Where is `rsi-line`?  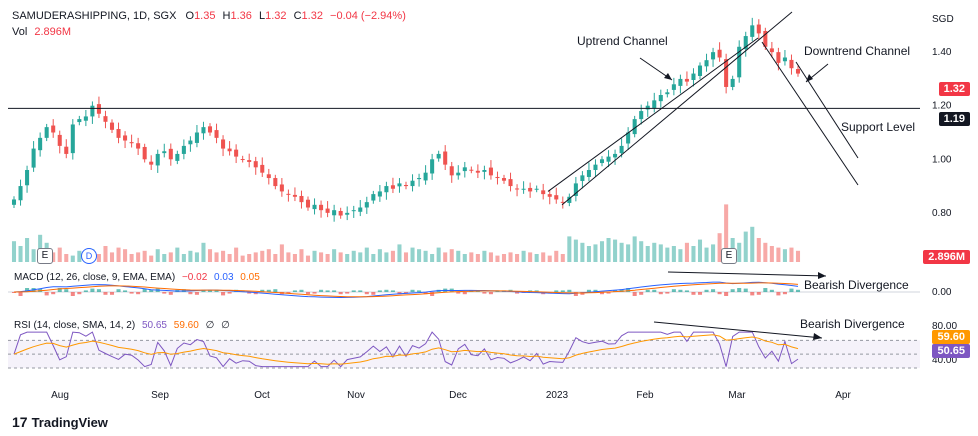 rsi-line is located at coordinates (406, 349).